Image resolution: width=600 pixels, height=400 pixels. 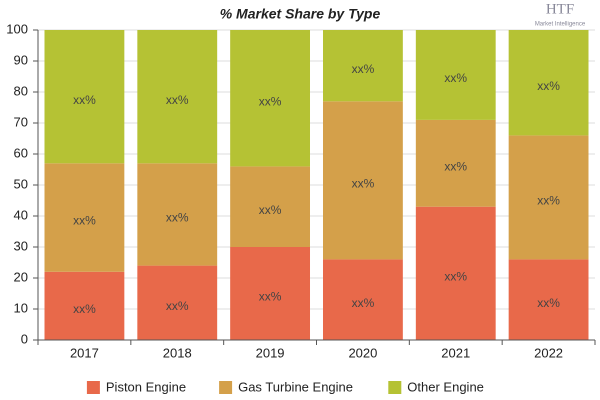 I want to click on x-tick-label: 2020, so click(x=362, y=352).